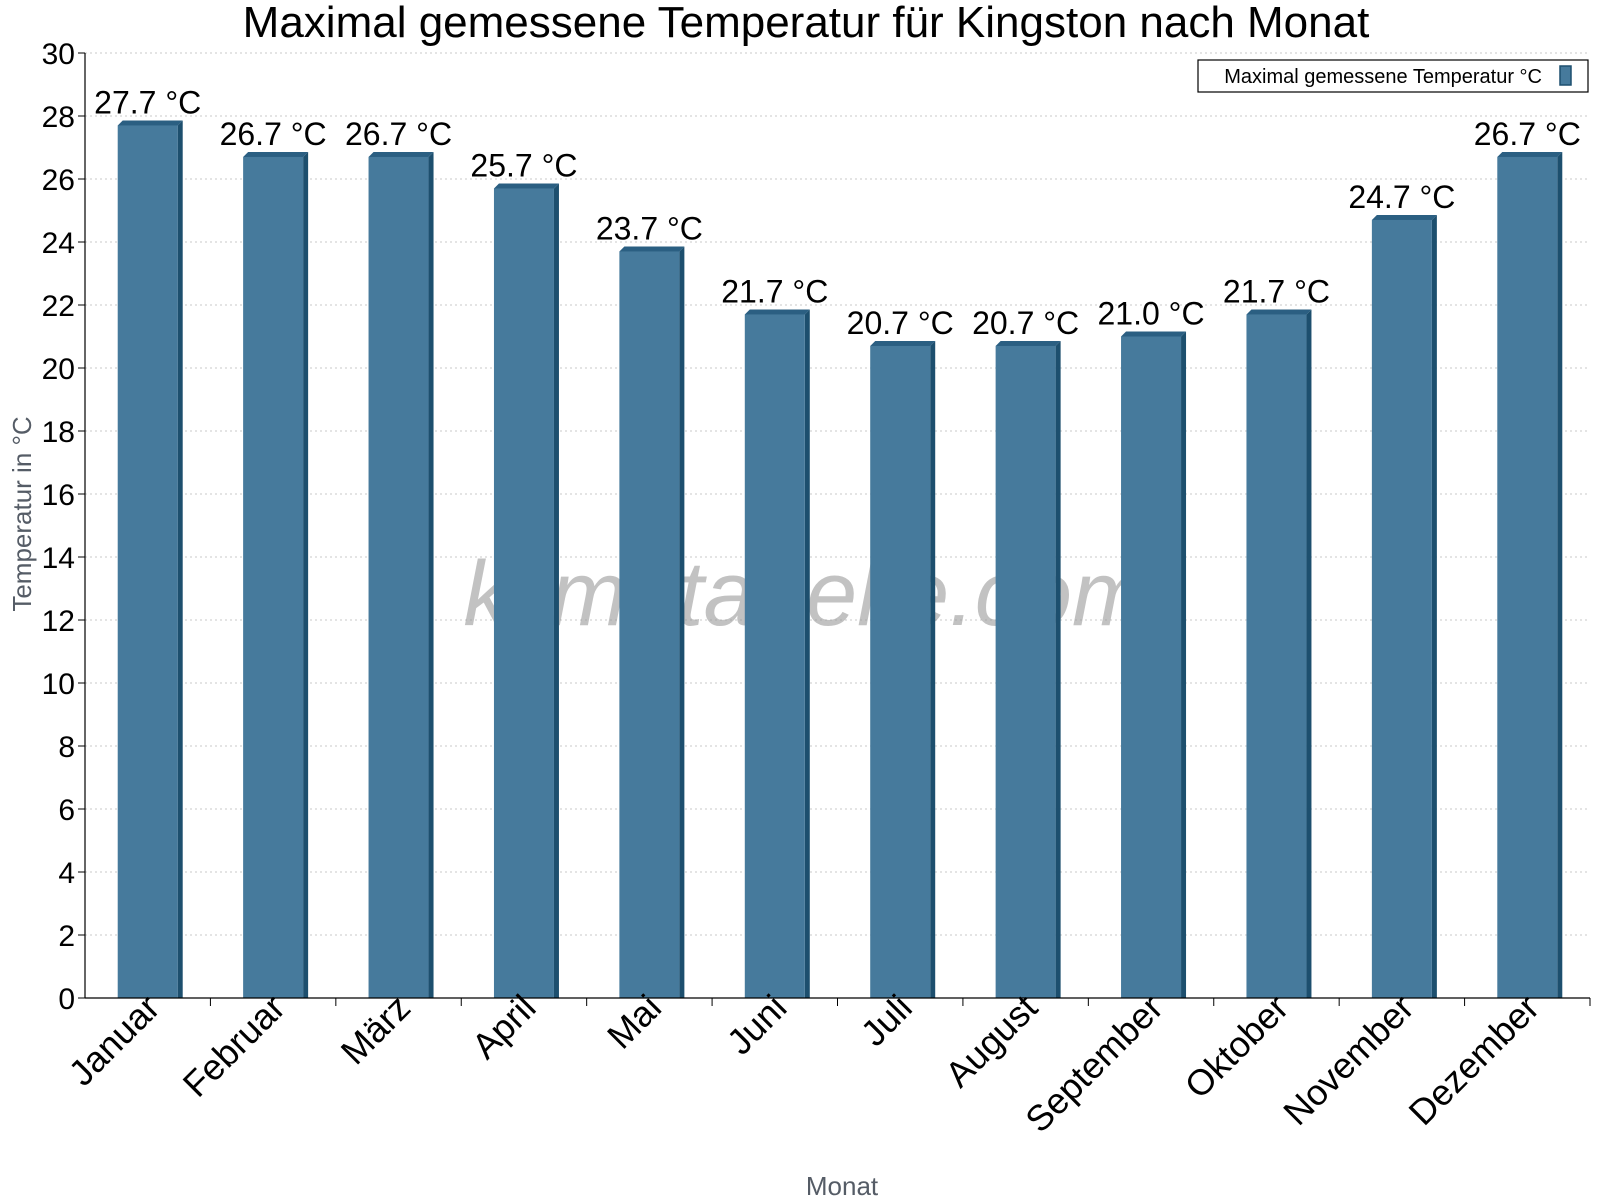 The height and width of the screenshot is (1200, 1600). I want to click on x-tick-label: Februar, so click(234, 1046).